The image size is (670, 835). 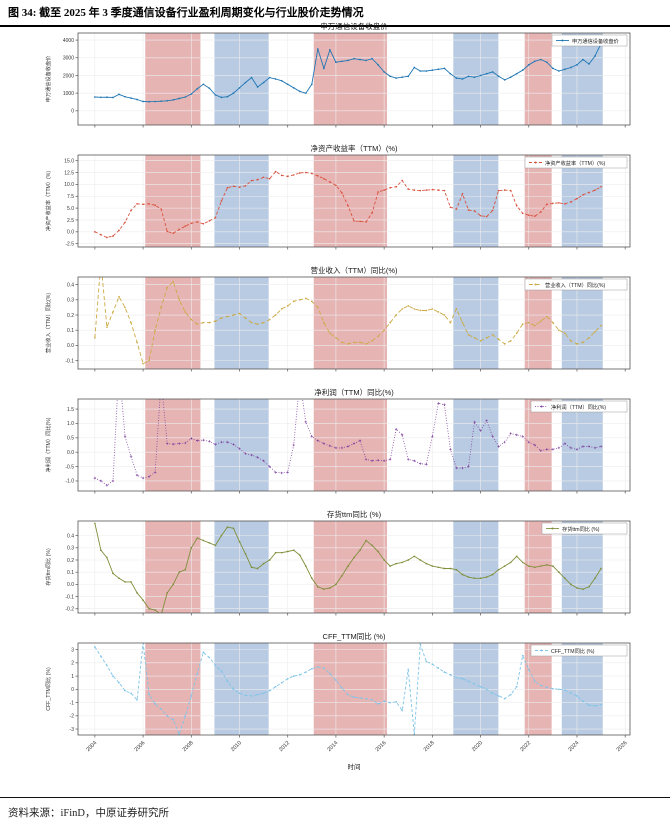 What do you see at coordinates (348, 321) in the screenshot?
I see `series-group` at bounding box center [348, 321].